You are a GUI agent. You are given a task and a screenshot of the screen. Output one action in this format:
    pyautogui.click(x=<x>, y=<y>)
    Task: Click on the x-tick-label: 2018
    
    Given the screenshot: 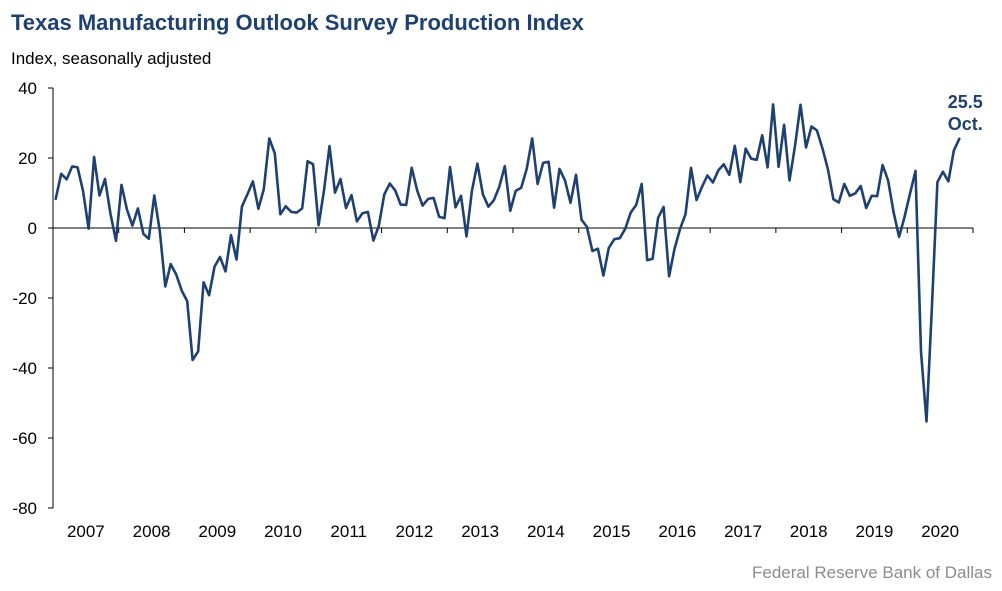 What is the action you would take?
    pyautogui.click(x=809, y=531)
    